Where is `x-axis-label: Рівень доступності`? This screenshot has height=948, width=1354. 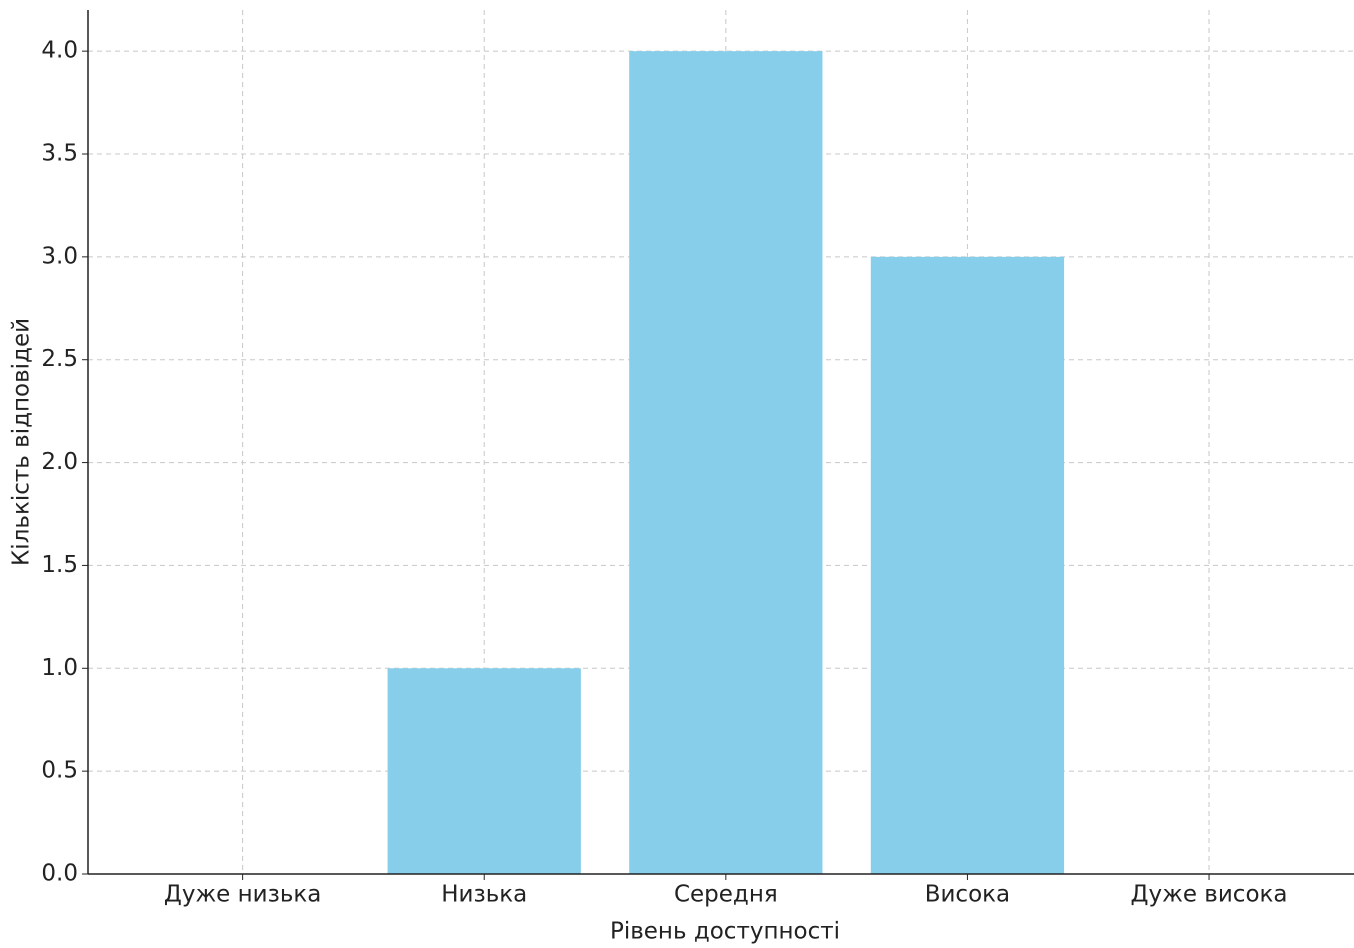 x-axis-label: Рівень доступності is located at coordinates (725, 932).